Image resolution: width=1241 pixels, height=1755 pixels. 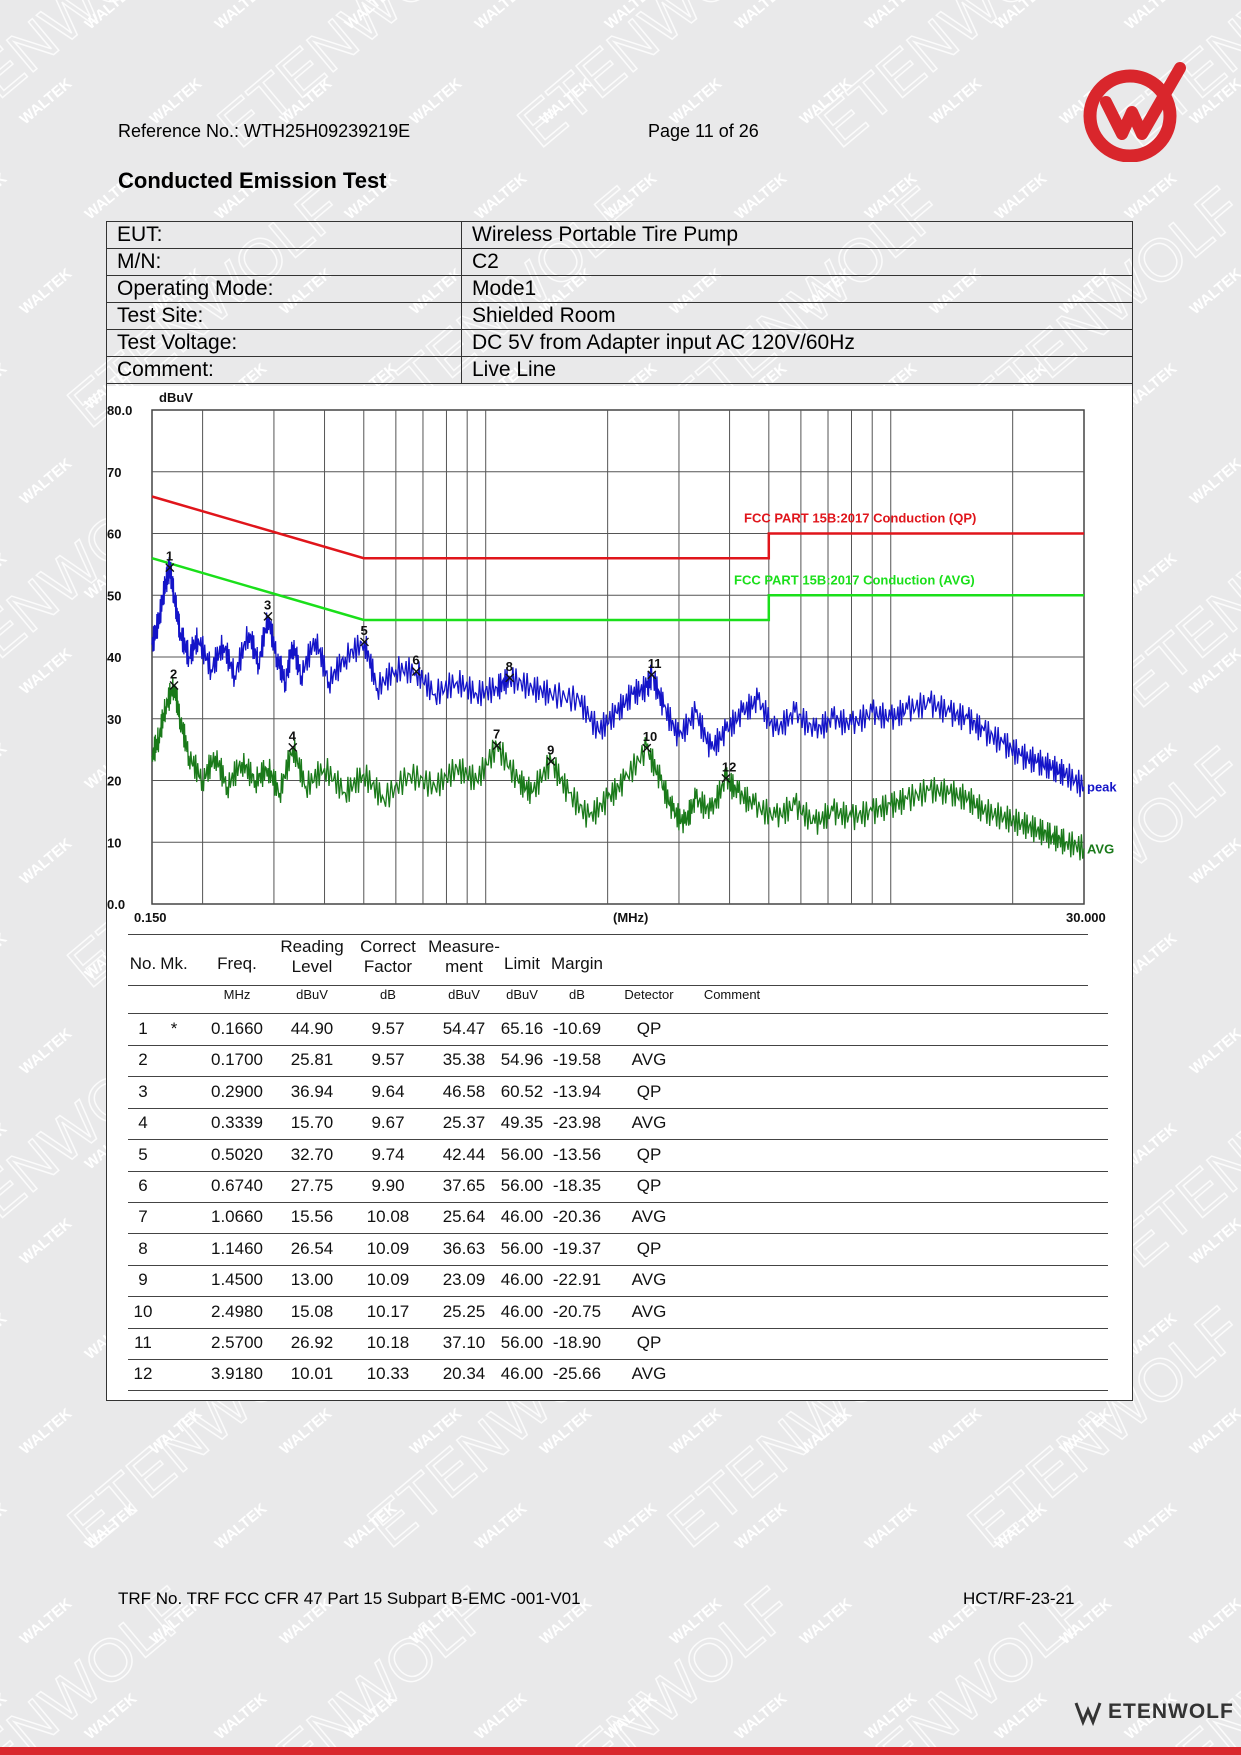 I want to click on table-cell: 37.10, so click(x=464, y=1342).